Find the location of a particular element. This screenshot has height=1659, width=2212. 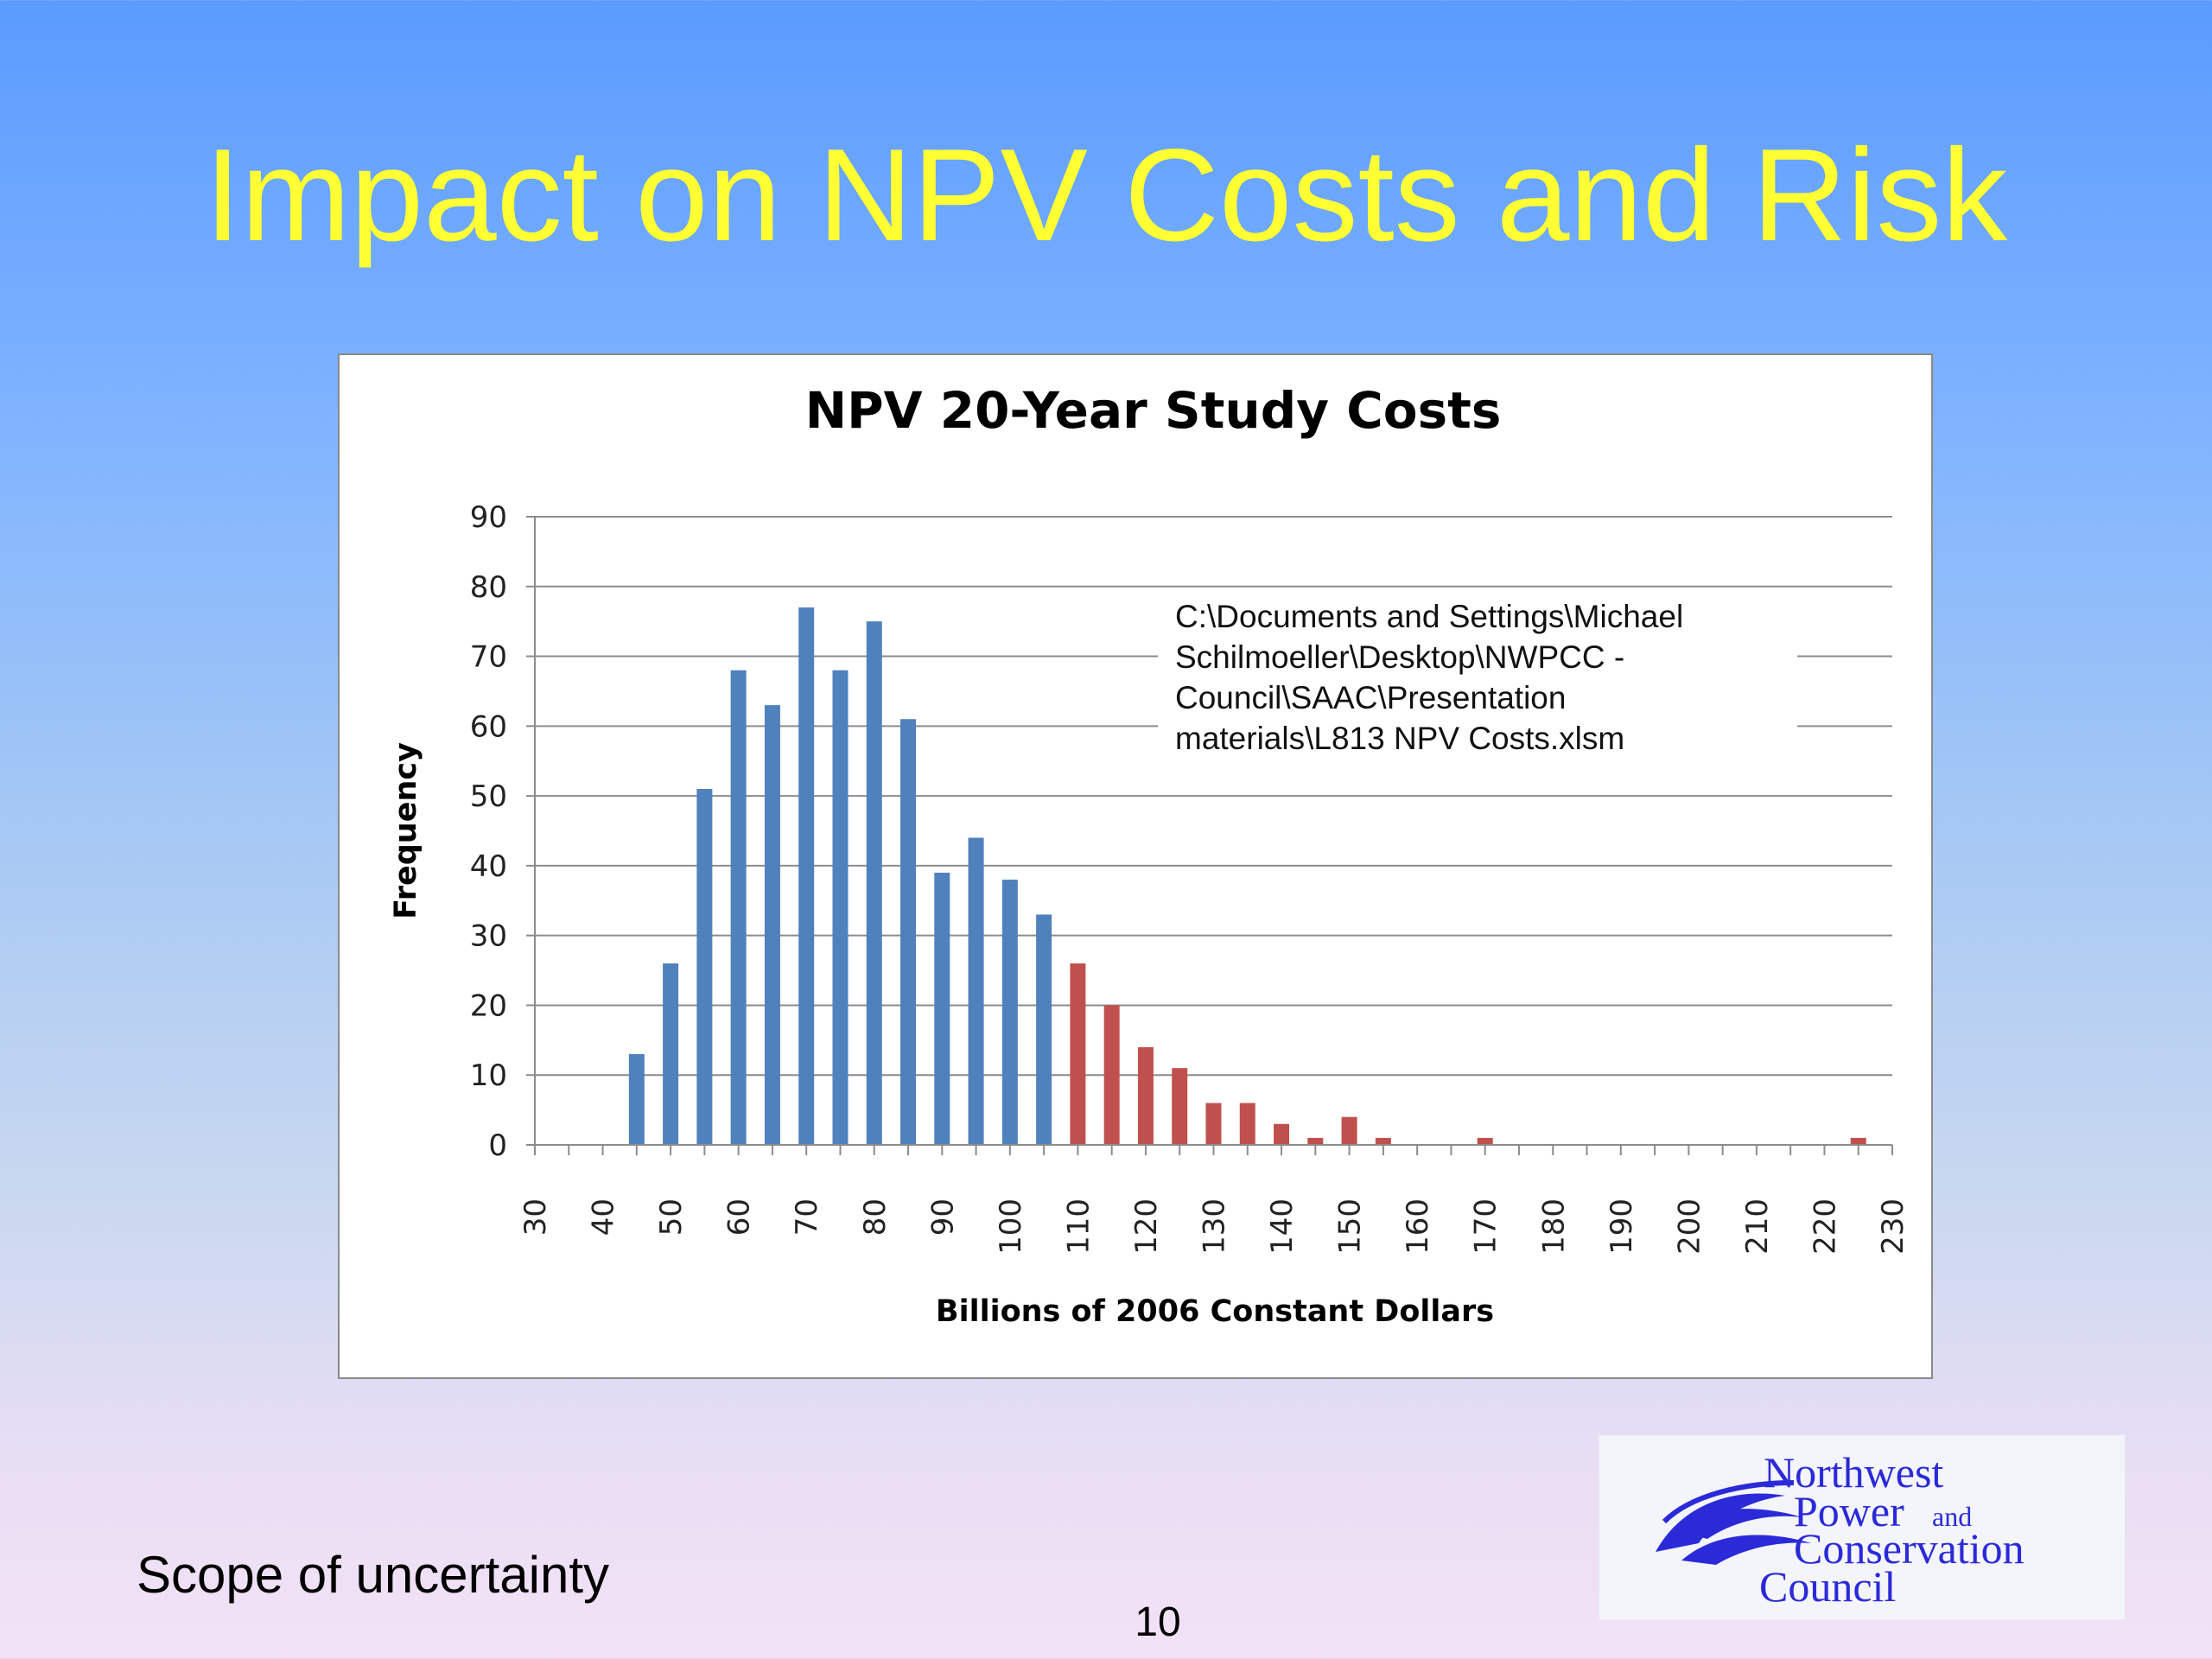

x-tick-label: 70 is located at coordinates (807, 1217).